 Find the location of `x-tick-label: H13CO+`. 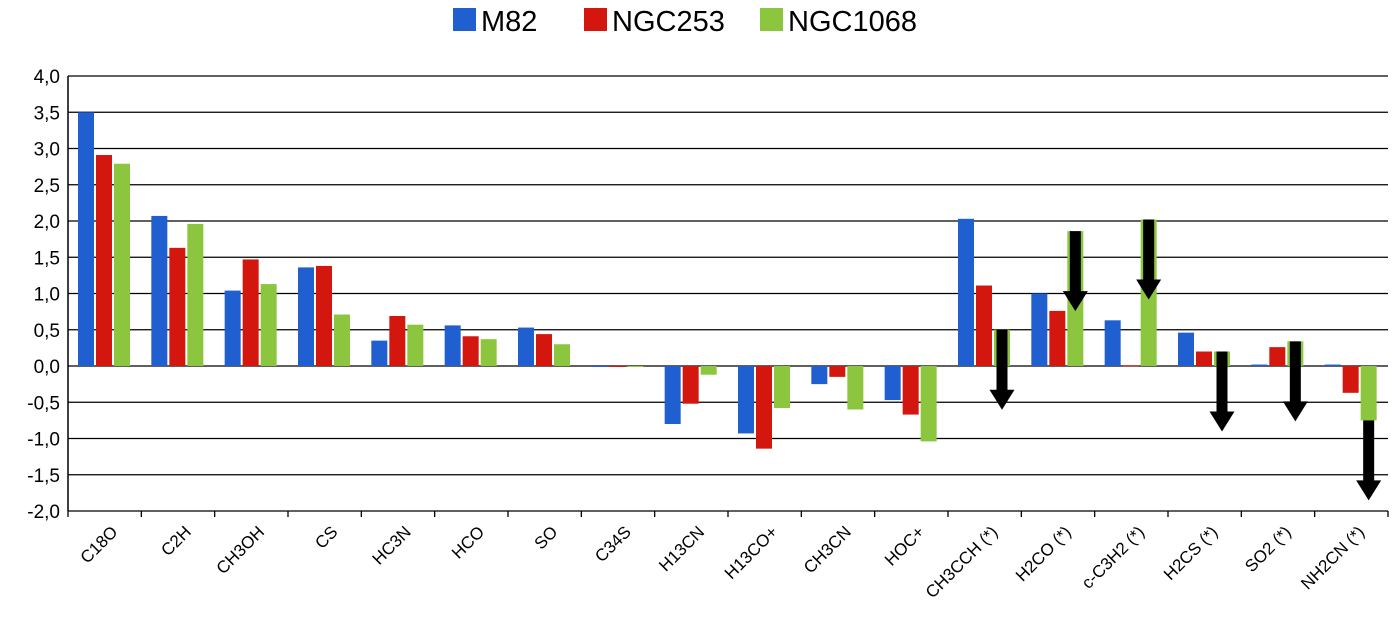

x-tick-label: H13CO+ is located at coordinates (751, 552).